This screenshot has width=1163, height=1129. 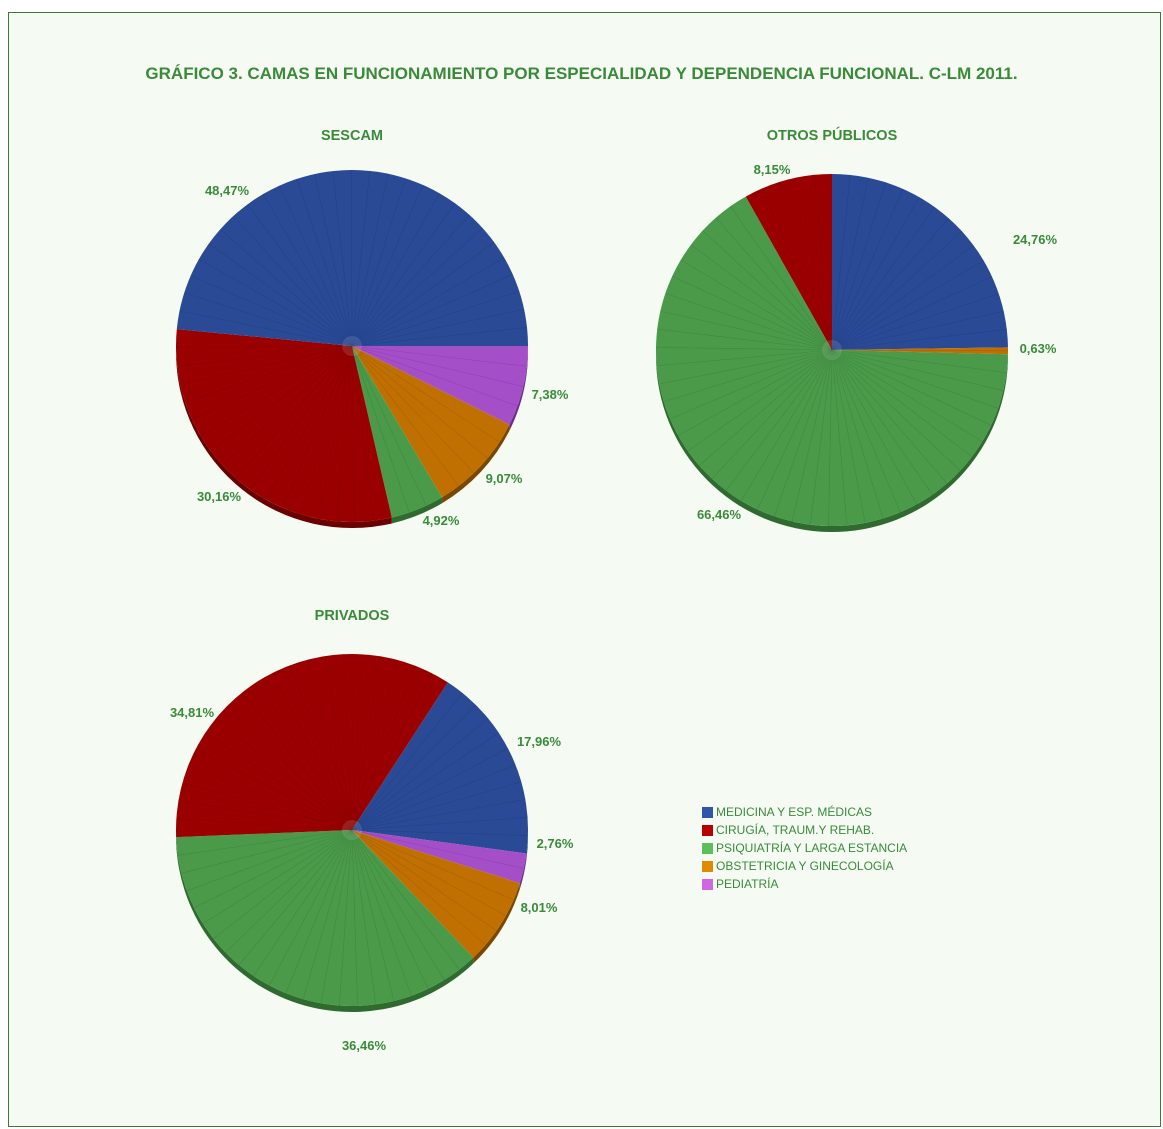 What do you see at coordinates (227, 190) in the screenshot?
I see `pie-data-label: 48,47%` at bounding box center [227, 190].